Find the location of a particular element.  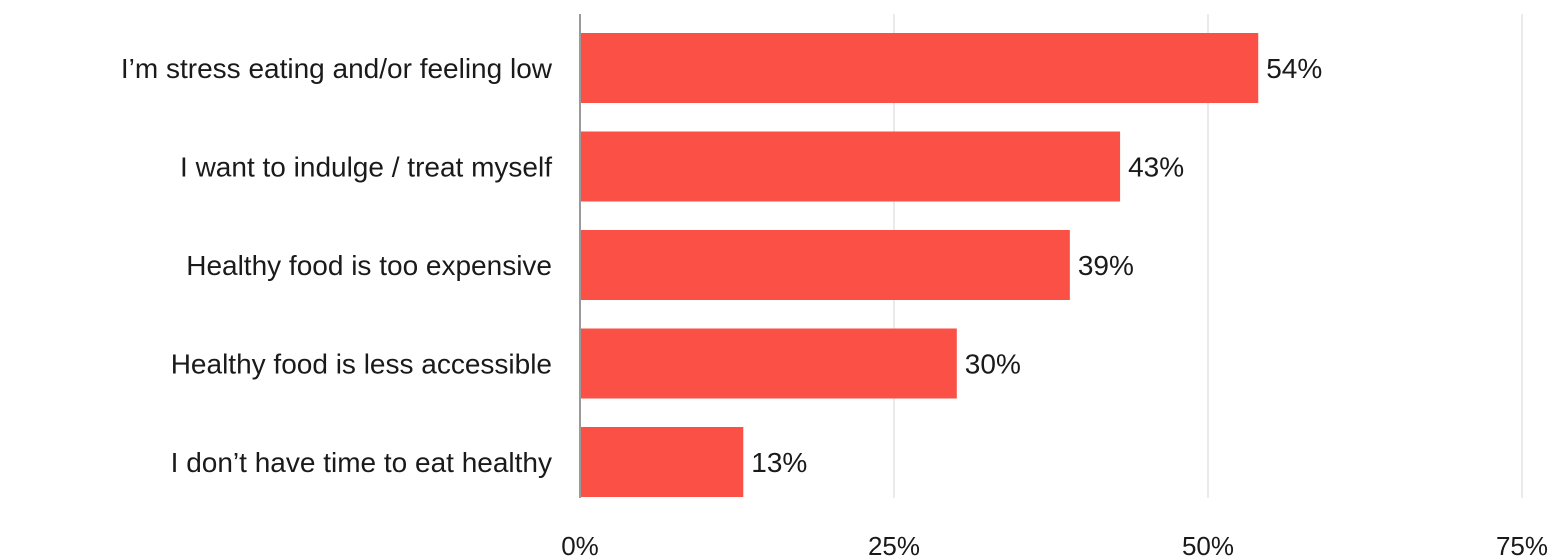

category-label: Healthy food is less accessible is located at coordinates (361, 364).